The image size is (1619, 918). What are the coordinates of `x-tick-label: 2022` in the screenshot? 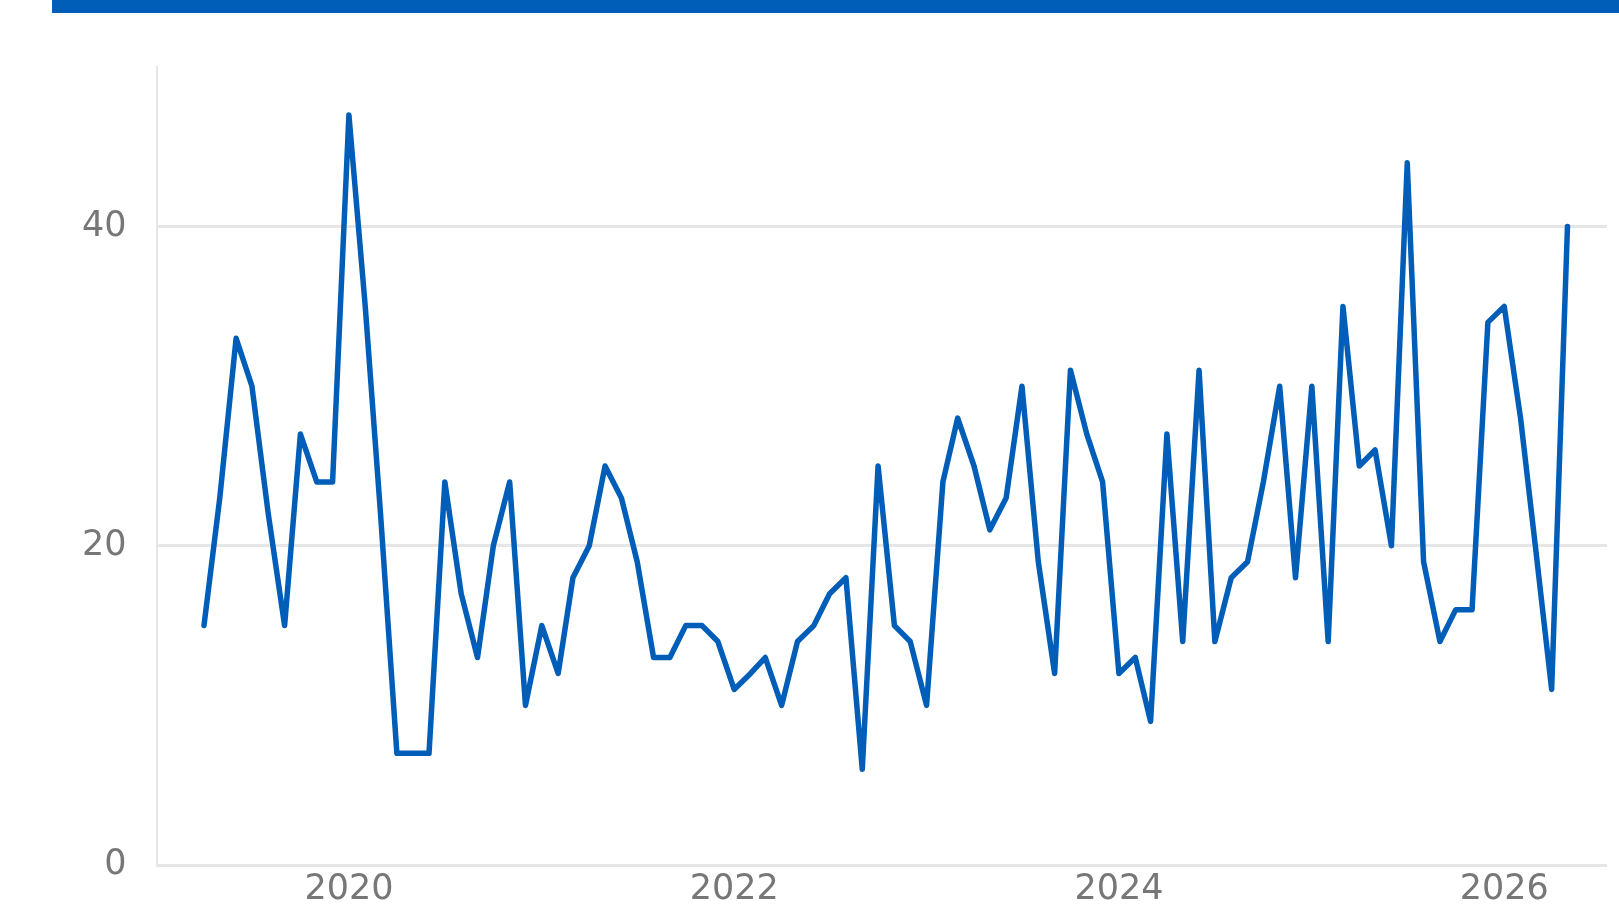 It's located at (734, 887).